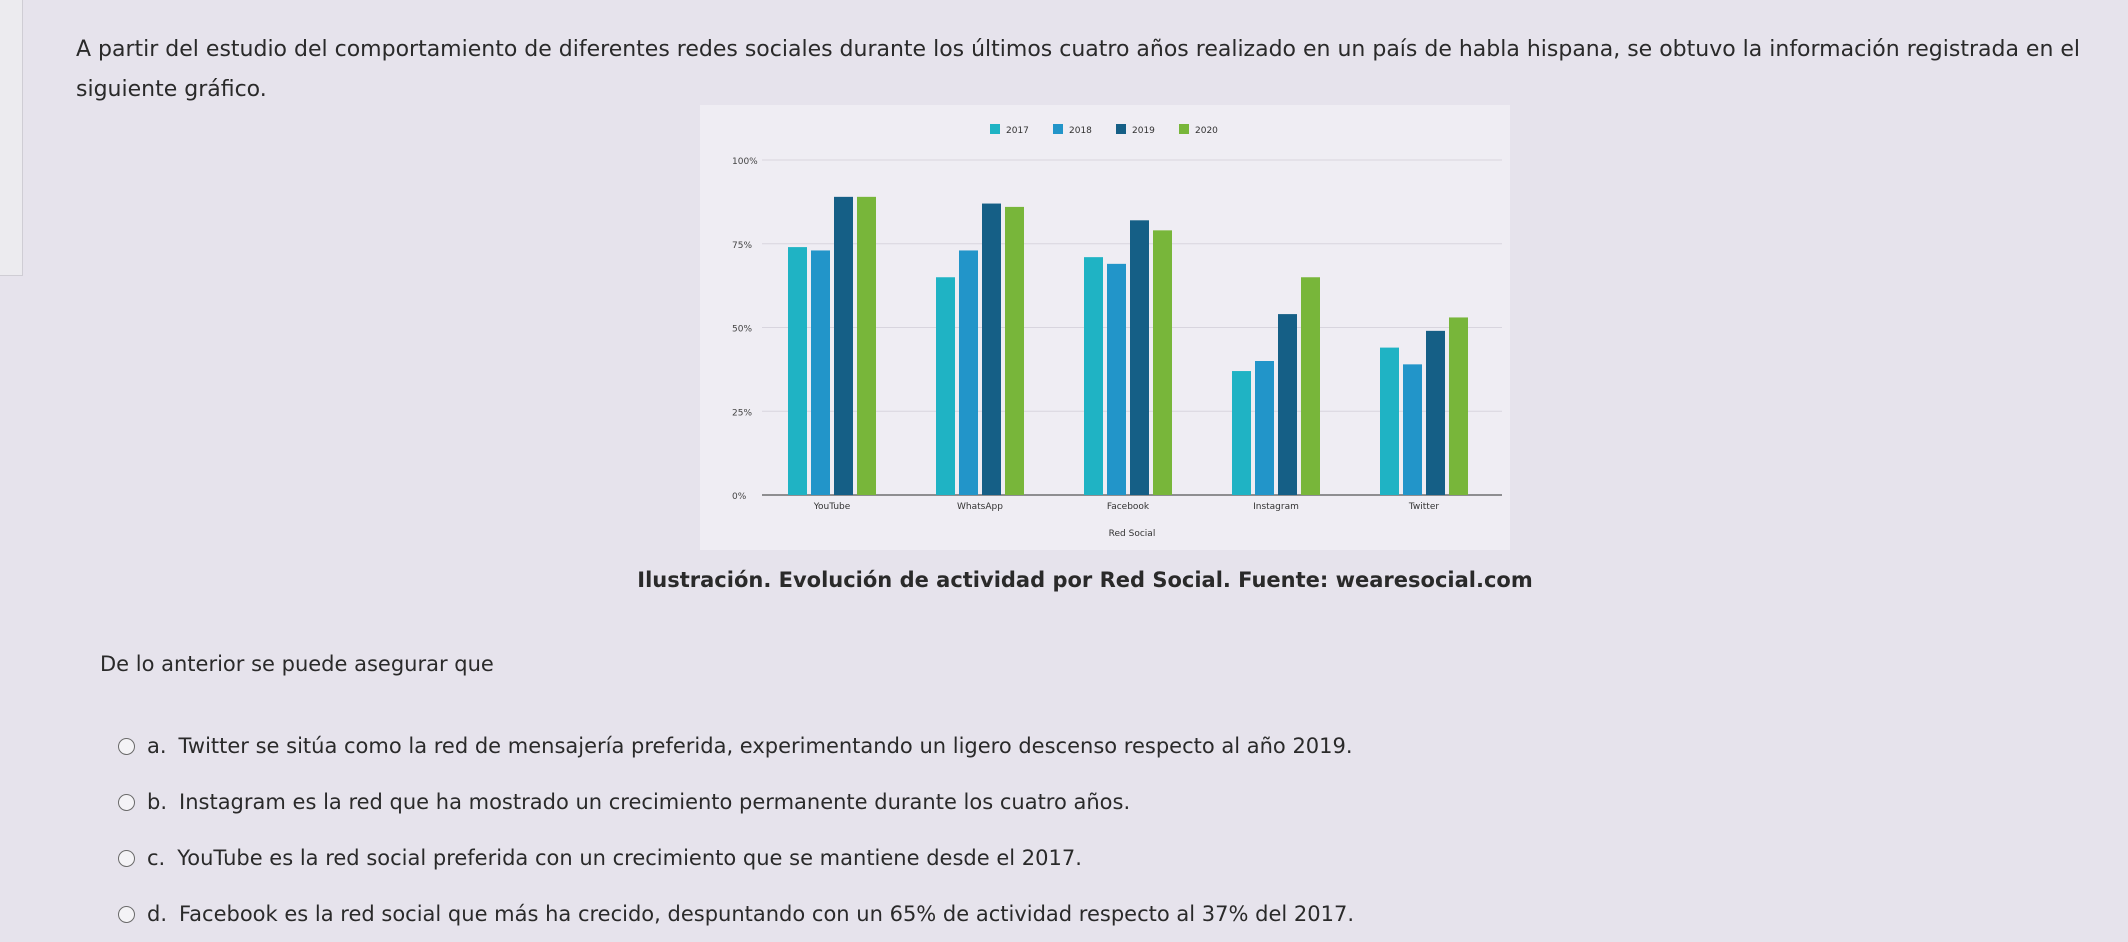 This screenshot has height=942, width=2128. What do you see at coordinates (126, 746) in the screenshot?
I see `radio-button-a` at bounding box center [126, 746].